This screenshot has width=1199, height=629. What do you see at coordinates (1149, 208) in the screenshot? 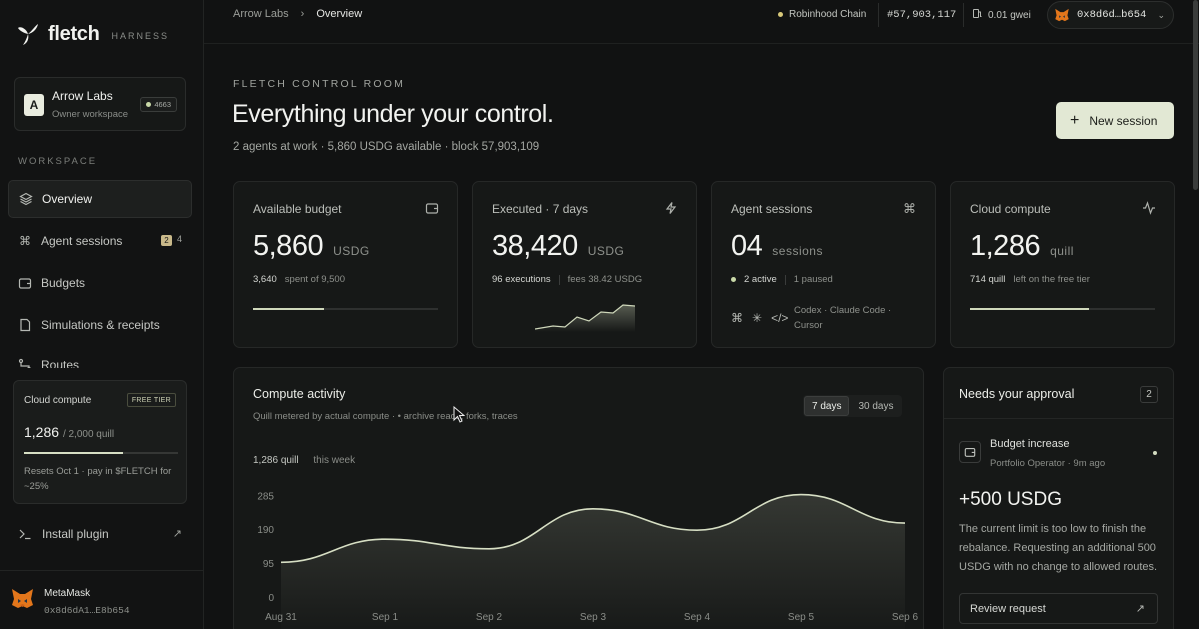
I see `activity-icon` at bounding box center [1149, 208].